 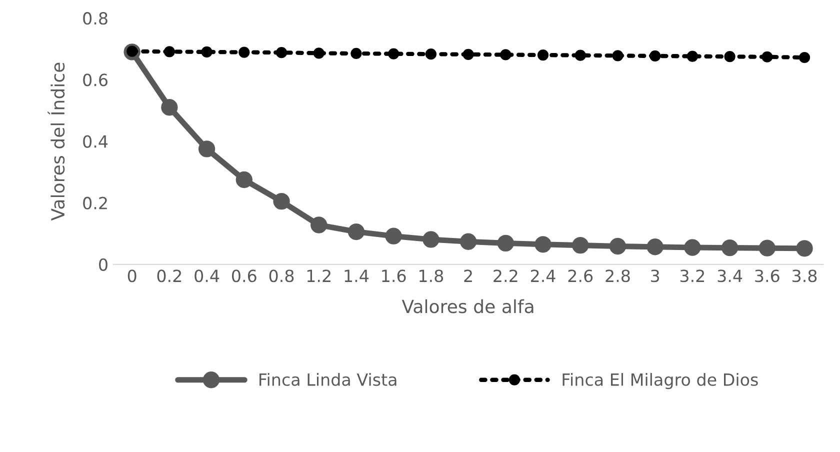 I want to click on x-tick-label: 3.4, so click(x=730, y=276).